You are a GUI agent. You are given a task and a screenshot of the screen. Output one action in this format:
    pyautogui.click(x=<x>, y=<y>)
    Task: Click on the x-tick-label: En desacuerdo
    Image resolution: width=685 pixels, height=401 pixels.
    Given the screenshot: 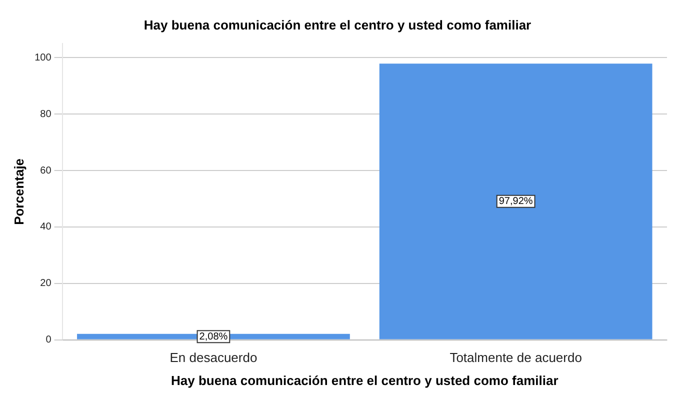 What is the action you would take?
    pyautogui.click(x=214, y=358)
    